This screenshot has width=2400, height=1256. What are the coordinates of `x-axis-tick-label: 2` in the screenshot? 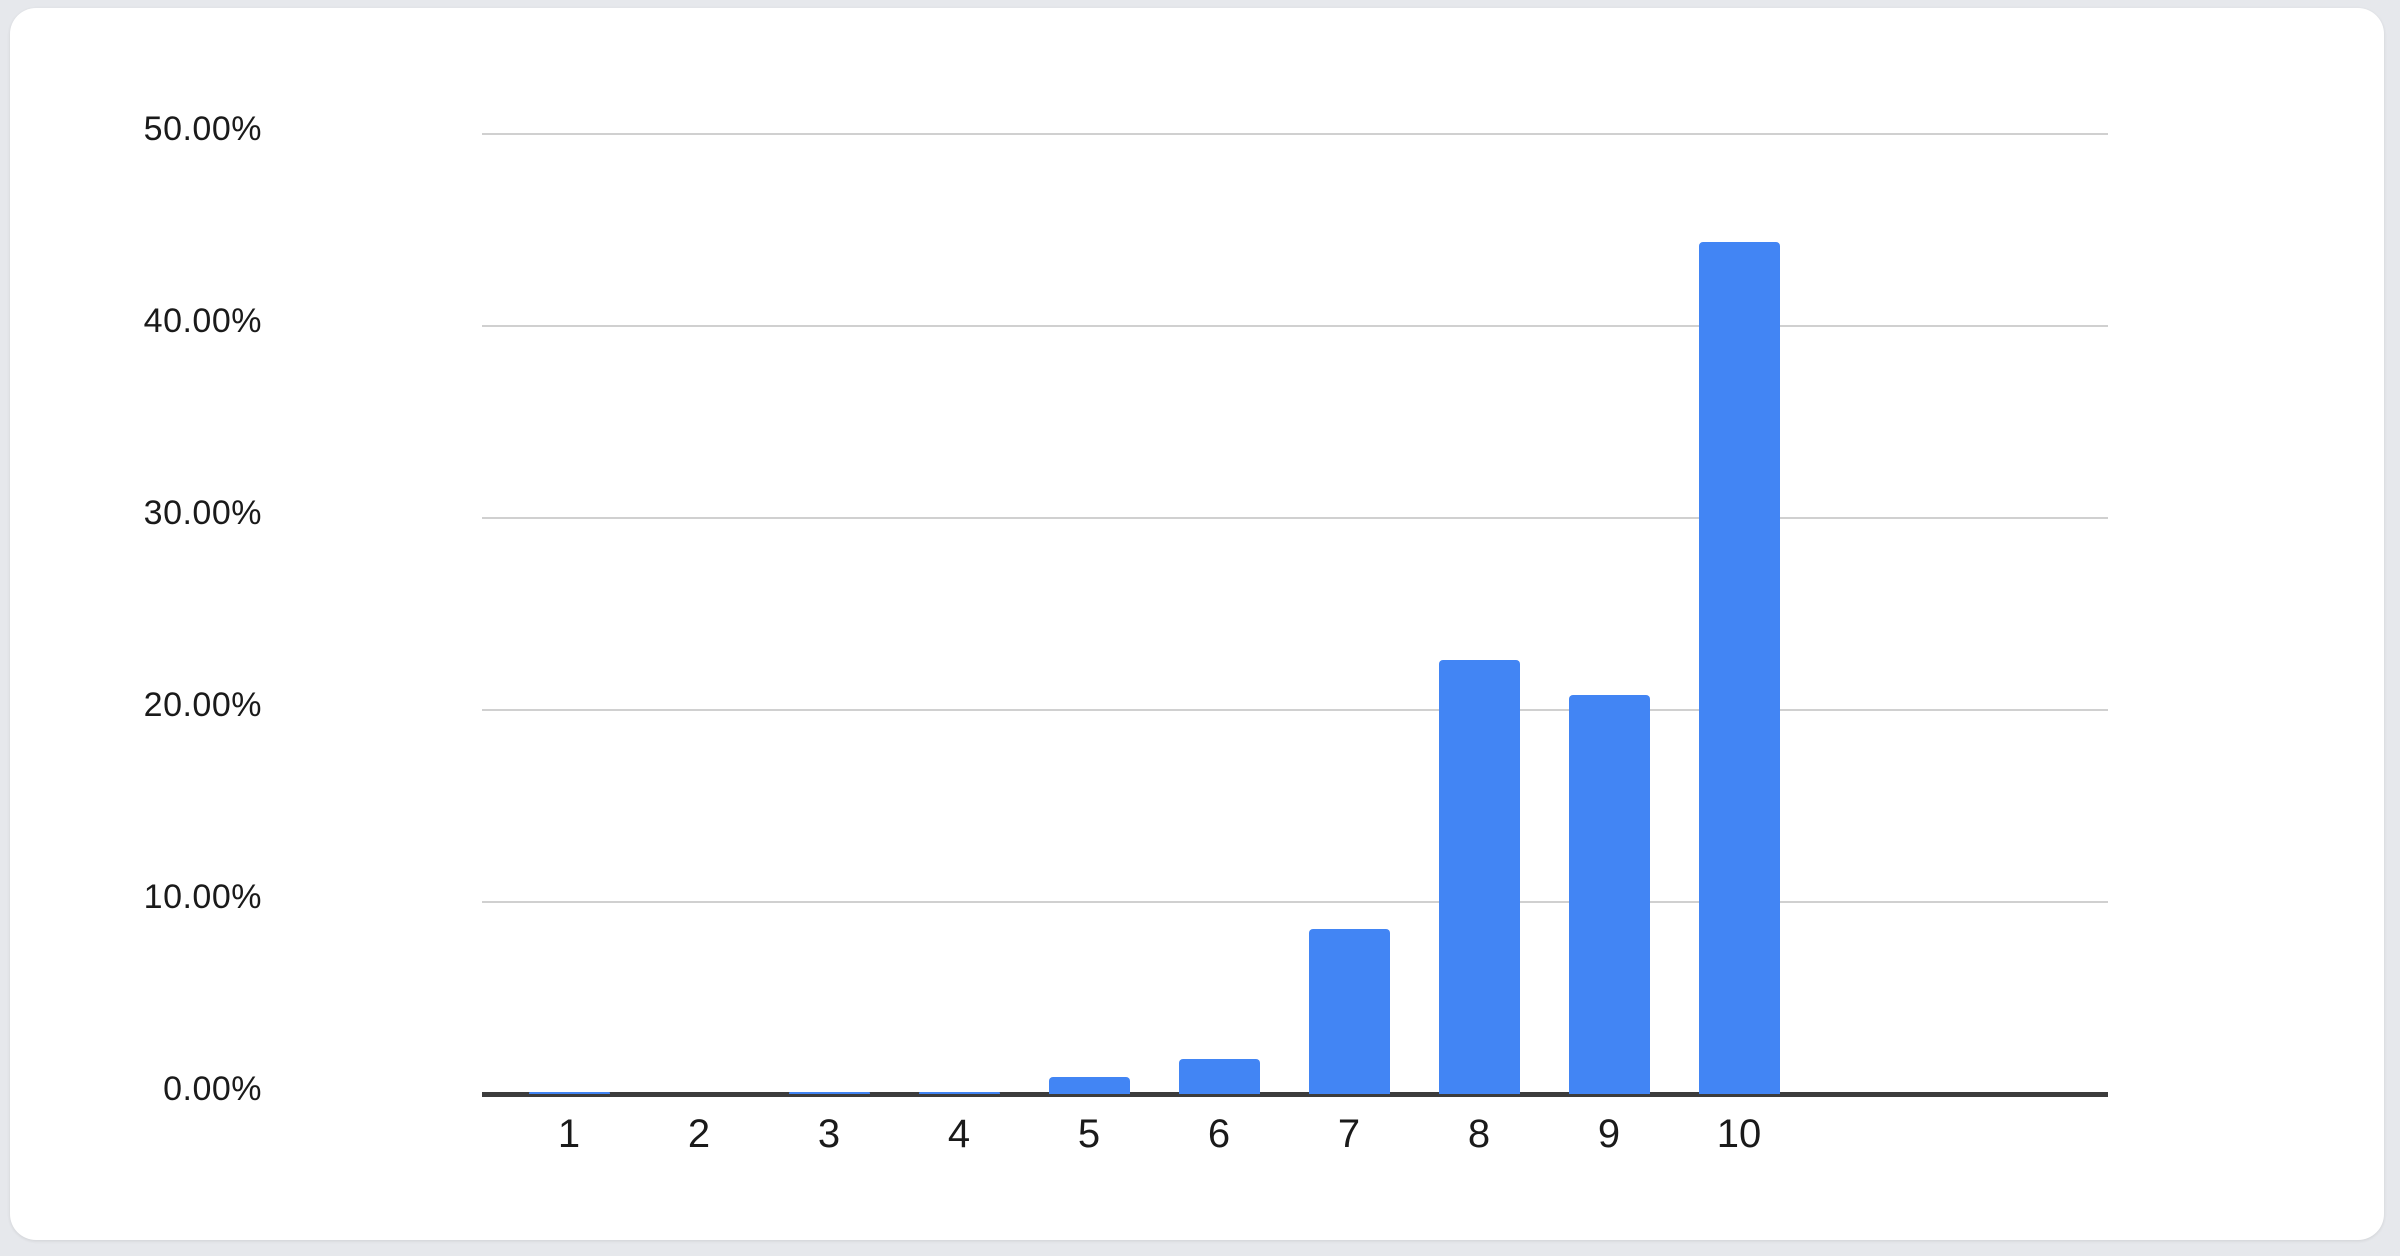 It's located at (699, 1134).